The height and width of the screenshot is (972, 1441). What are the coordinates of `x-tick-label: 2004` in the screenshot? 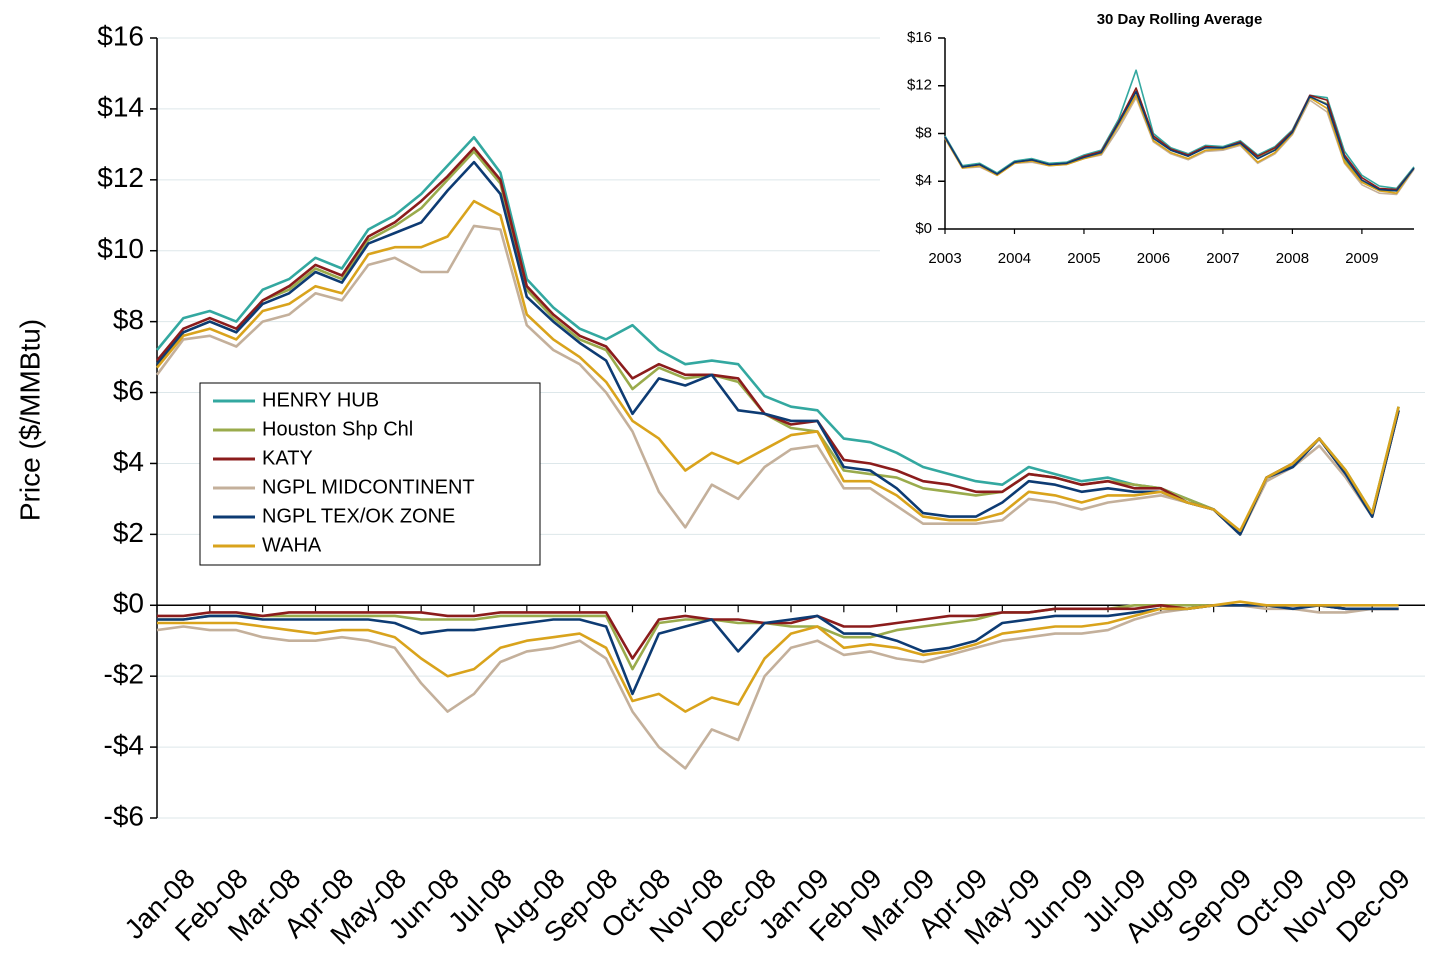 It's located at (1014, 258).